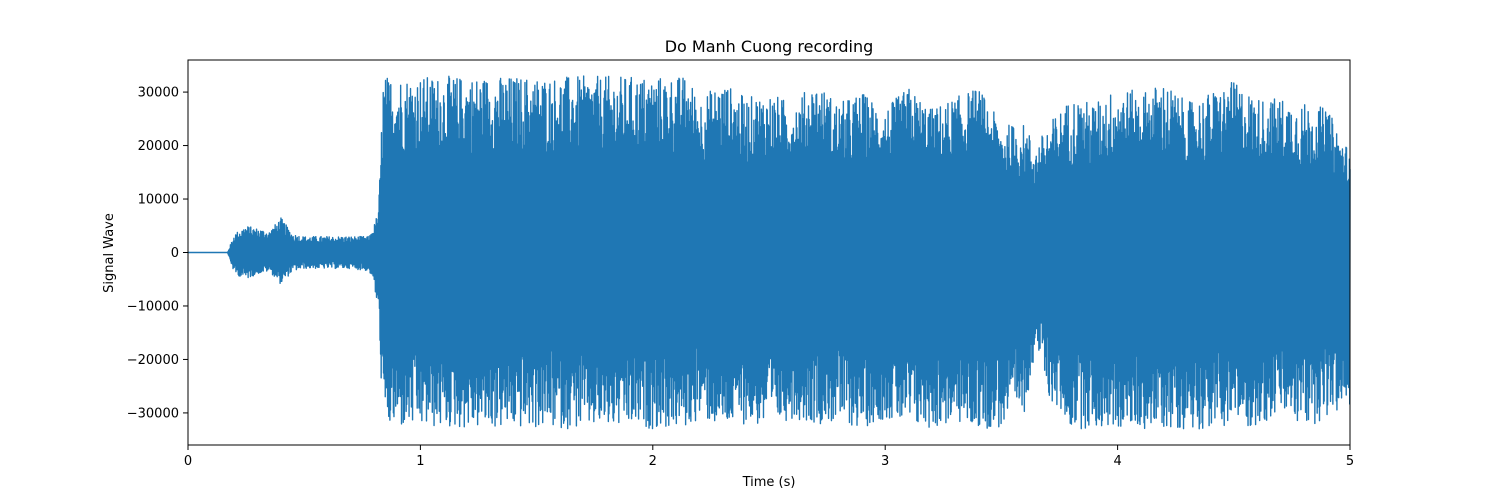 Image resolution: width=1500 pixels, height=500 pixels. What do you see at coordinates (157, 253) in the screenshot?
I see `y-axis: −30000 −20000 −10000 0 10000 20000 30000` at bounding box center [157, 253].